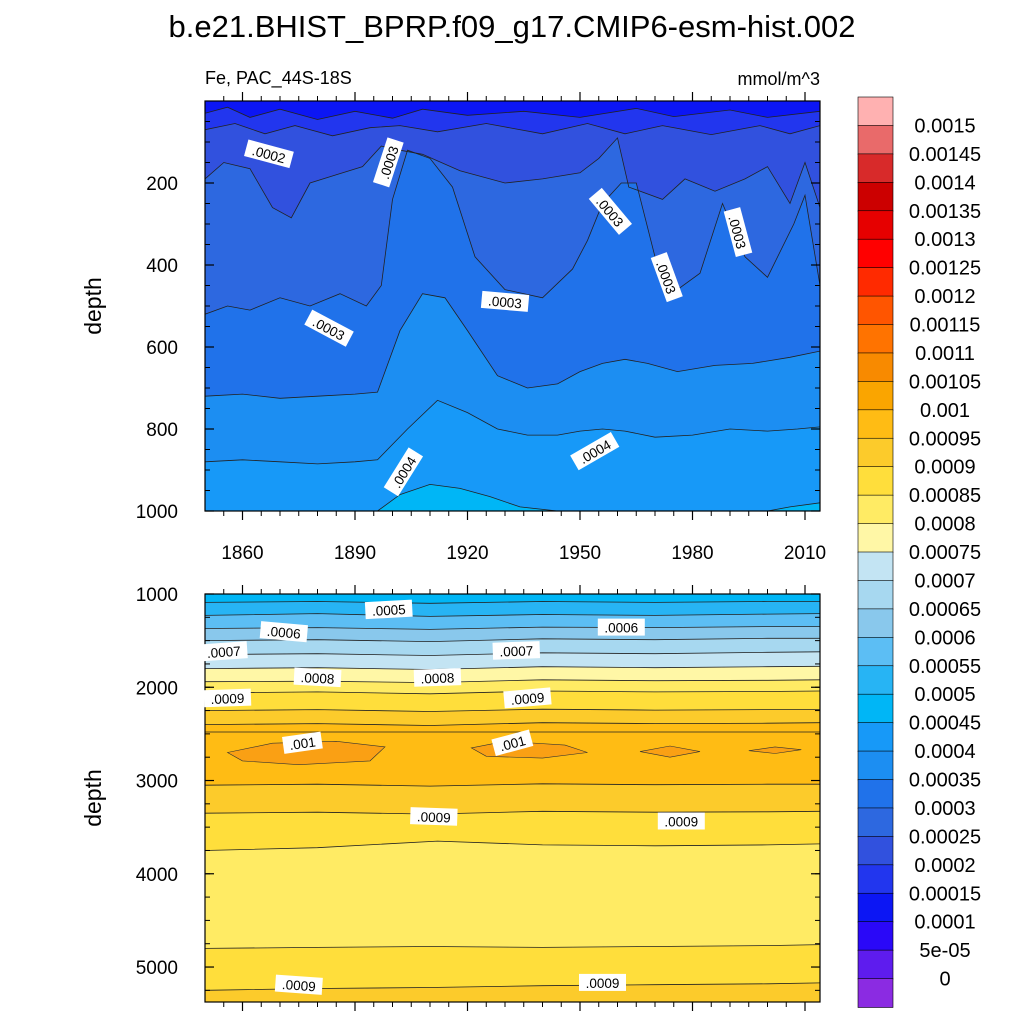 Image resolution: width=1024 pixels, height=1024 pixels. What do you see at coordinates (945, 439) in the screenshot?
I see `colorbar-label: 0.00095` at bounding box center [945, 439].